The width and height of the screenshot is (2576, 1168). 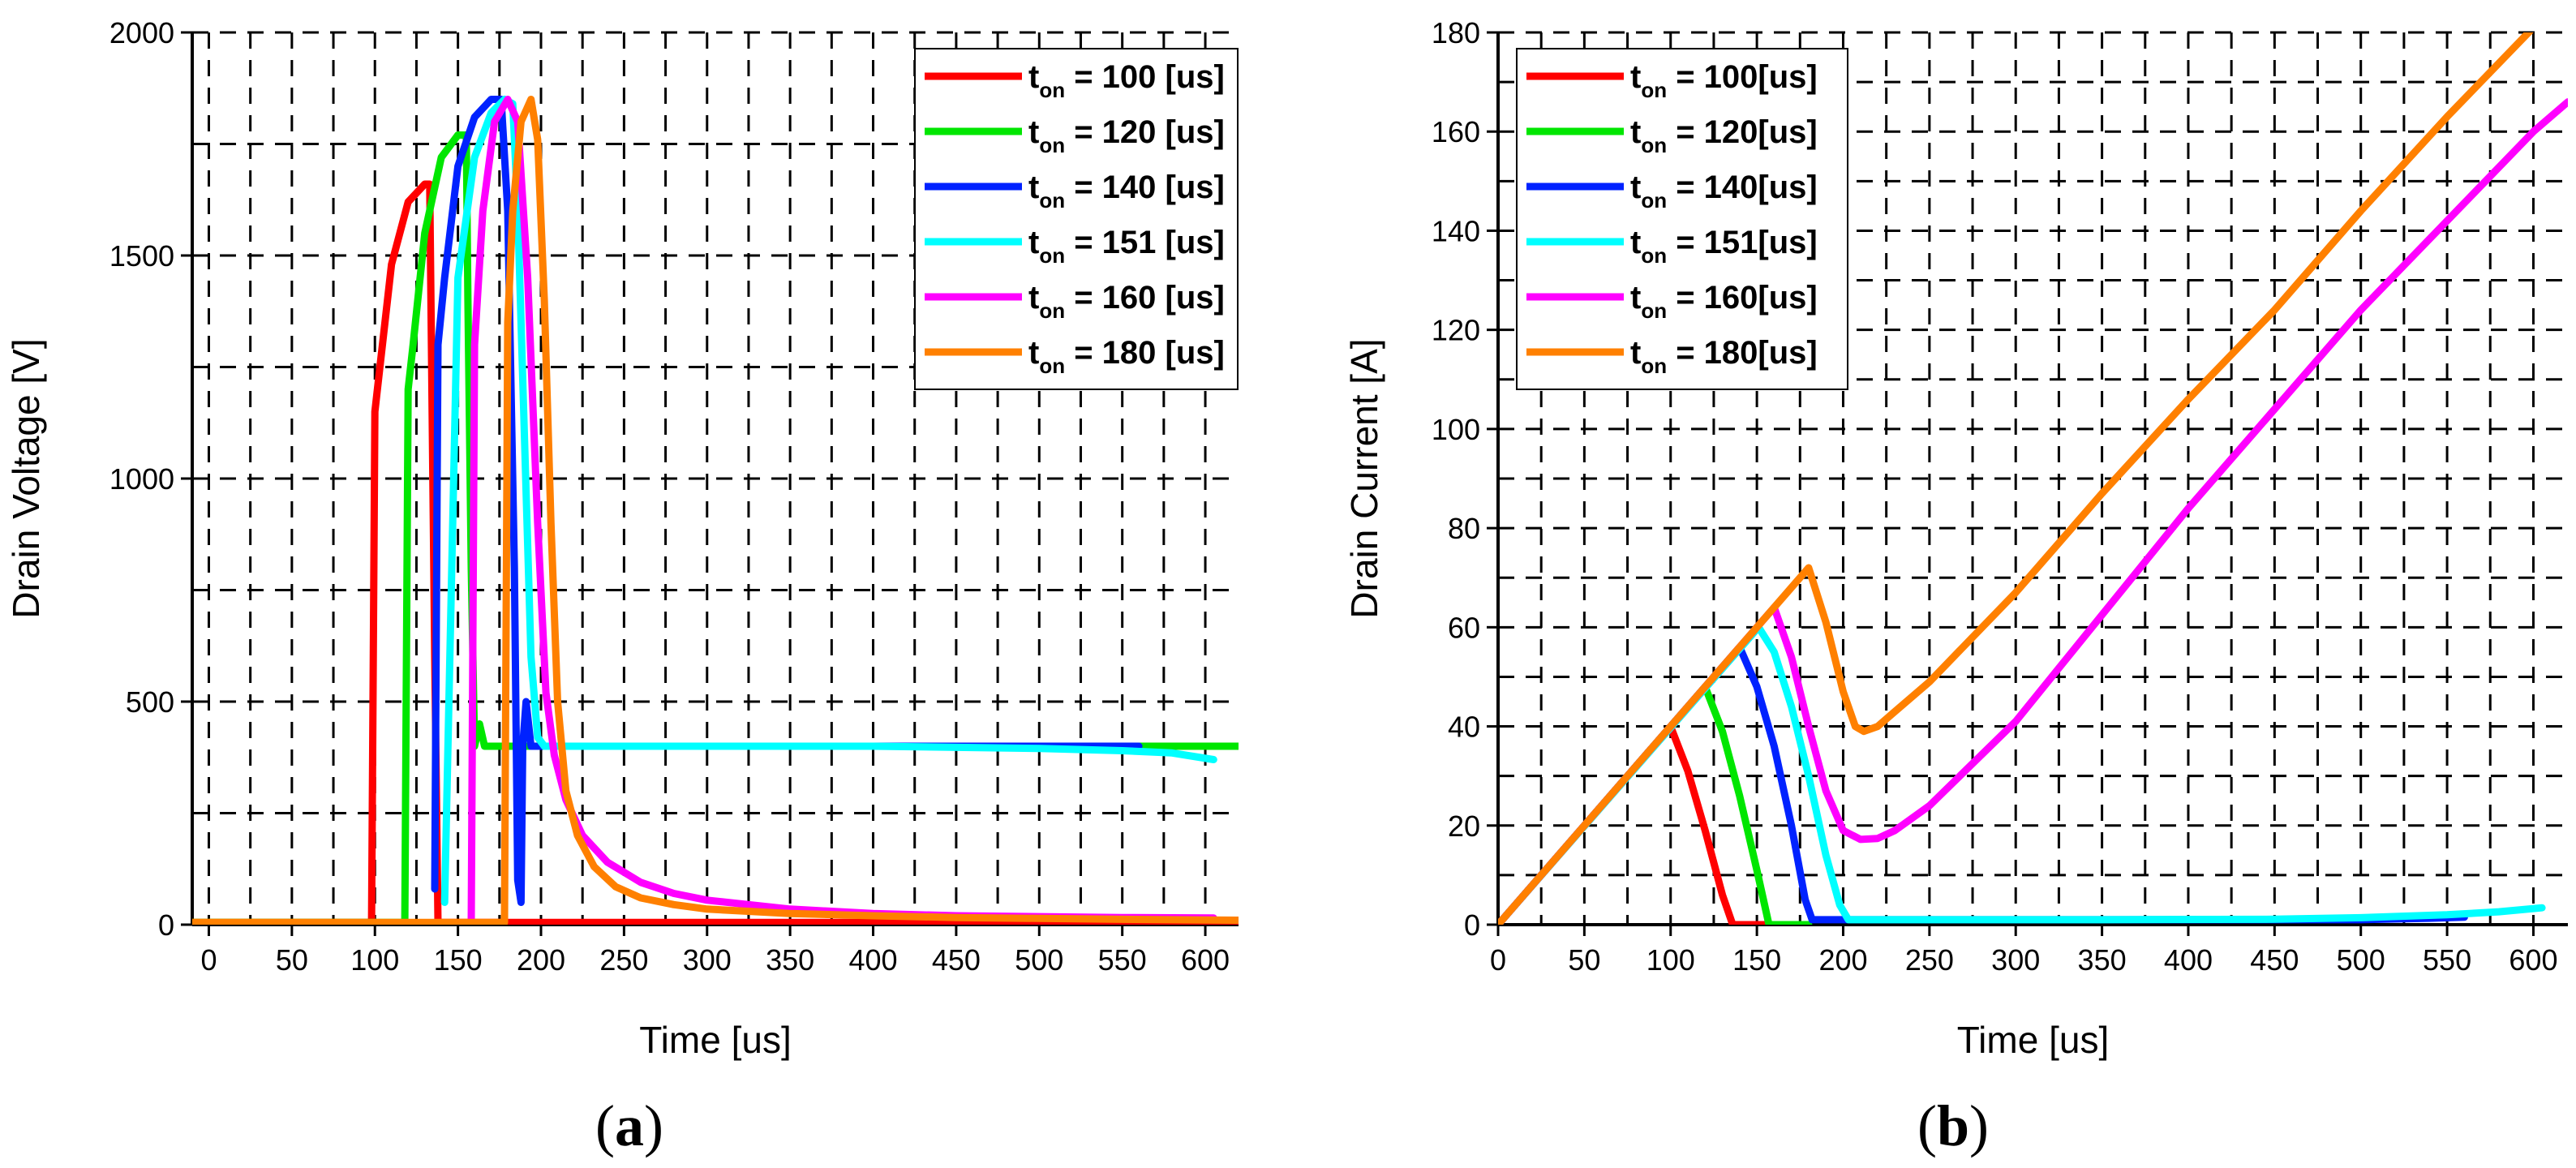 I want to click on legend-label: ton = 120 [us], so click(x=1126, y=135).